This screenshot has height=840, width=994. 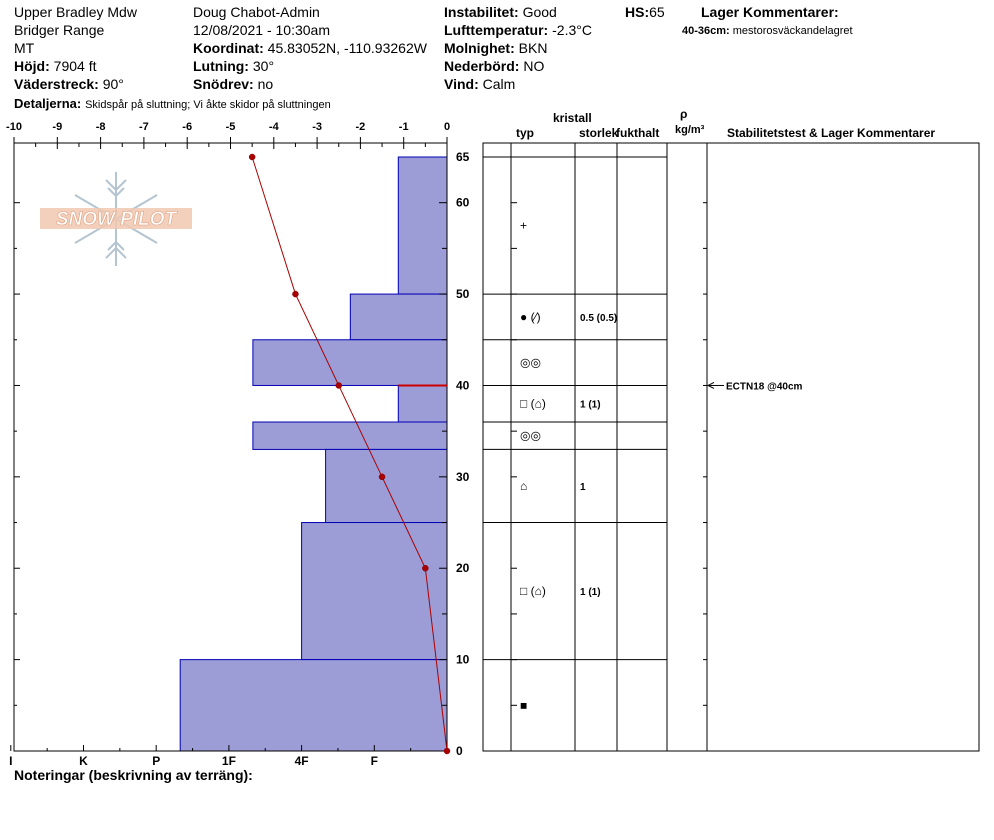 I want to click on hardness-tick-label-2: P, so click(x=156, y=761).